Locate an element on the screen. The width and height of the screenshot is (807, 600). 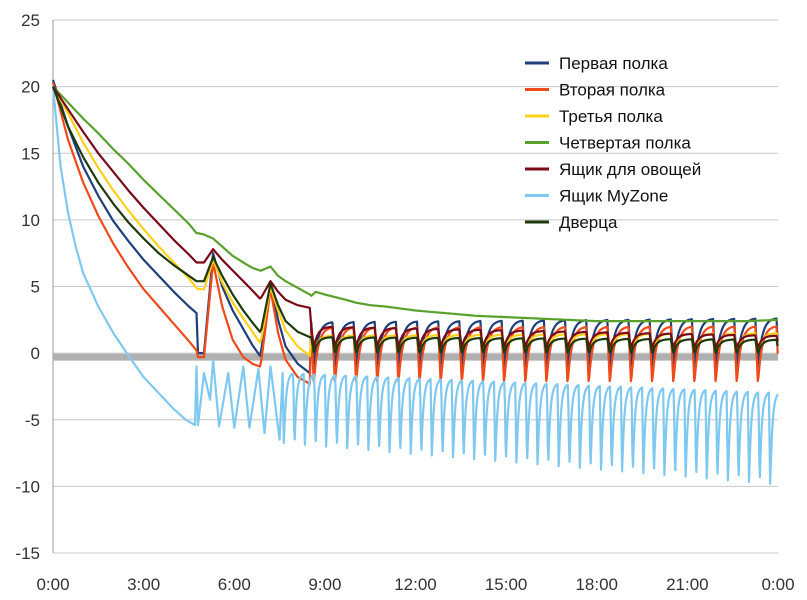
legend-label: Вторая полка is located at coordinates (612, 90).